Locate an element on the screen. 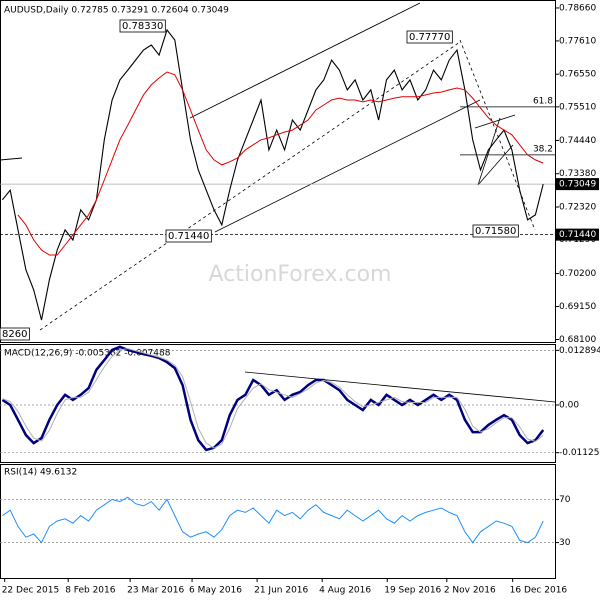 The width and height of the screenshot is (600, 600). annotation: 0.71580 is located at coordinates (495, 231).